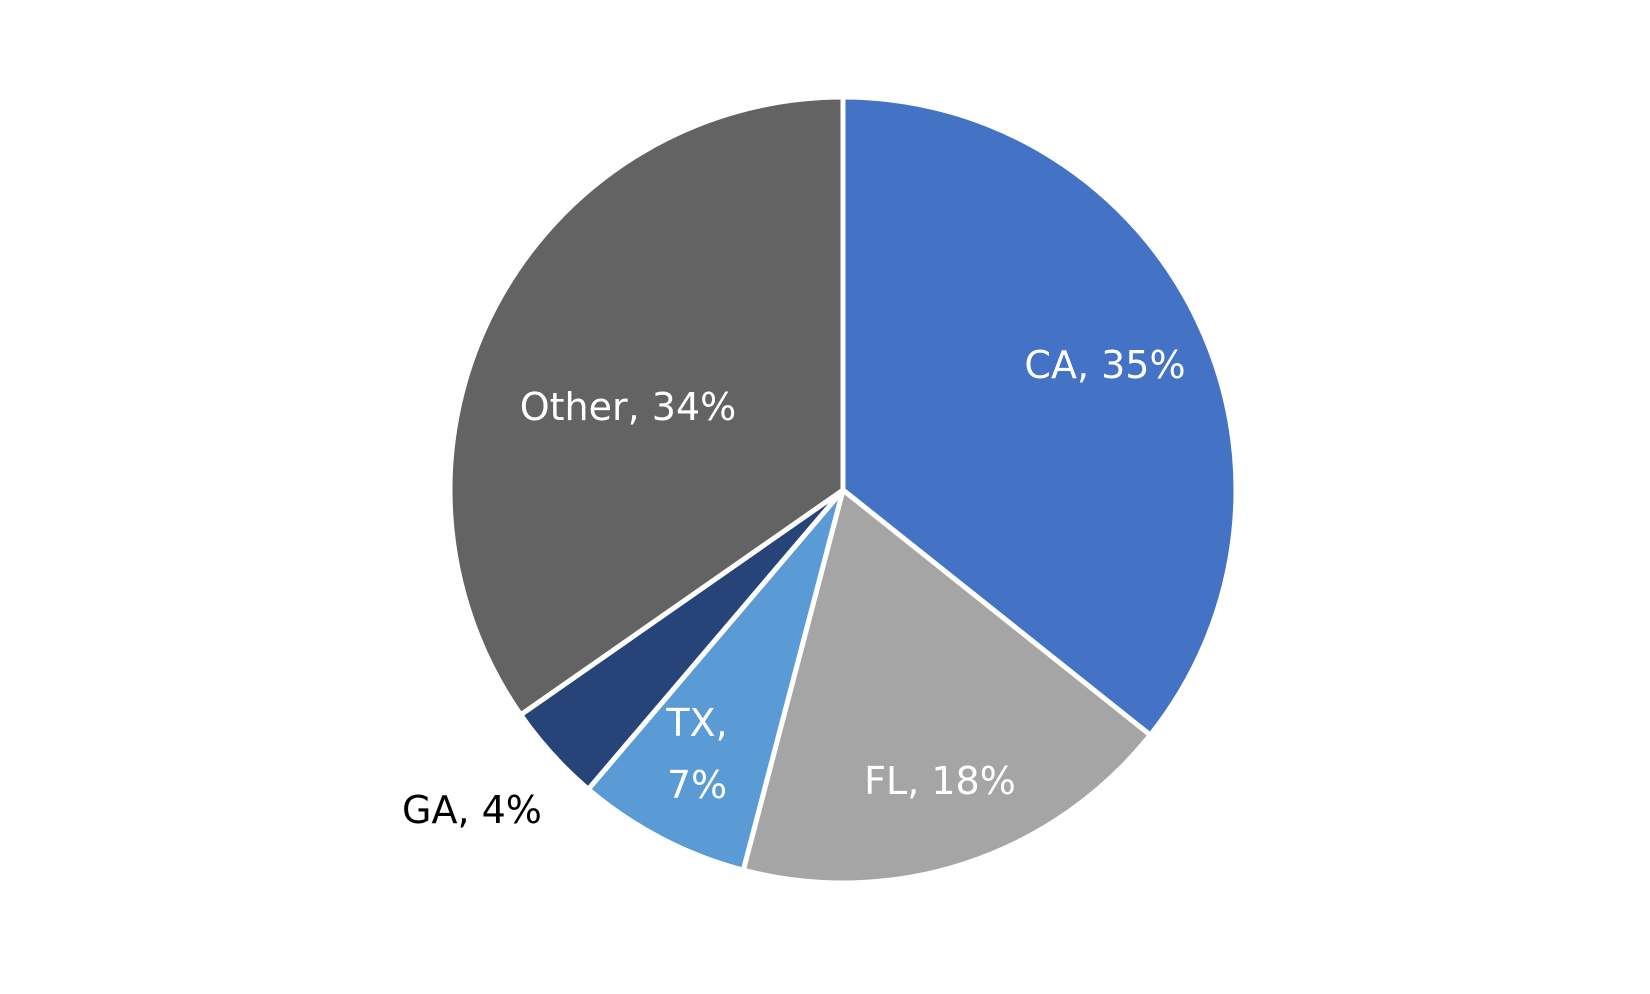 The image size is (1650, 994). What do you see at coordinates (715, 680) in the screenshot?
I see `pie-slice-tx` at bounding box center [715, 680].